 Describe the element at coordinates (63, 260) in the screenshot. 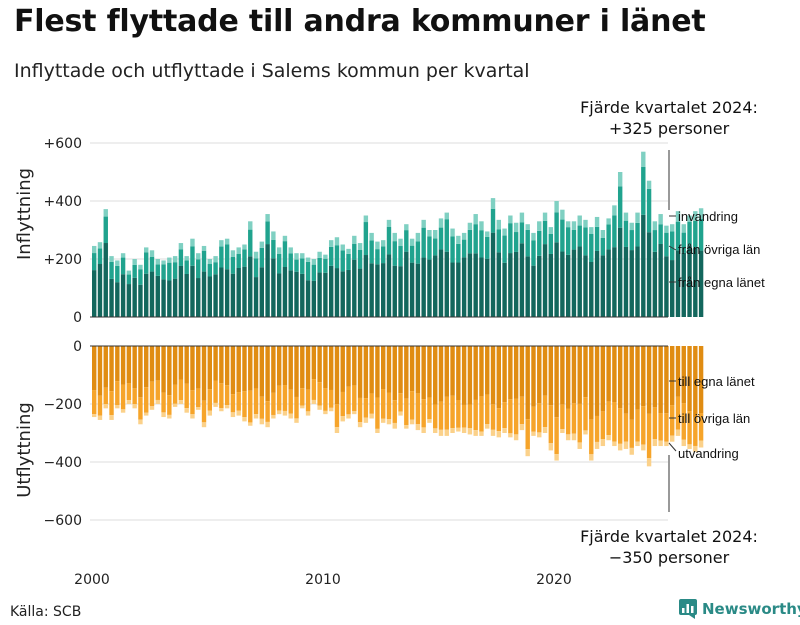

I see `ytick-in-200: +200` at that location.